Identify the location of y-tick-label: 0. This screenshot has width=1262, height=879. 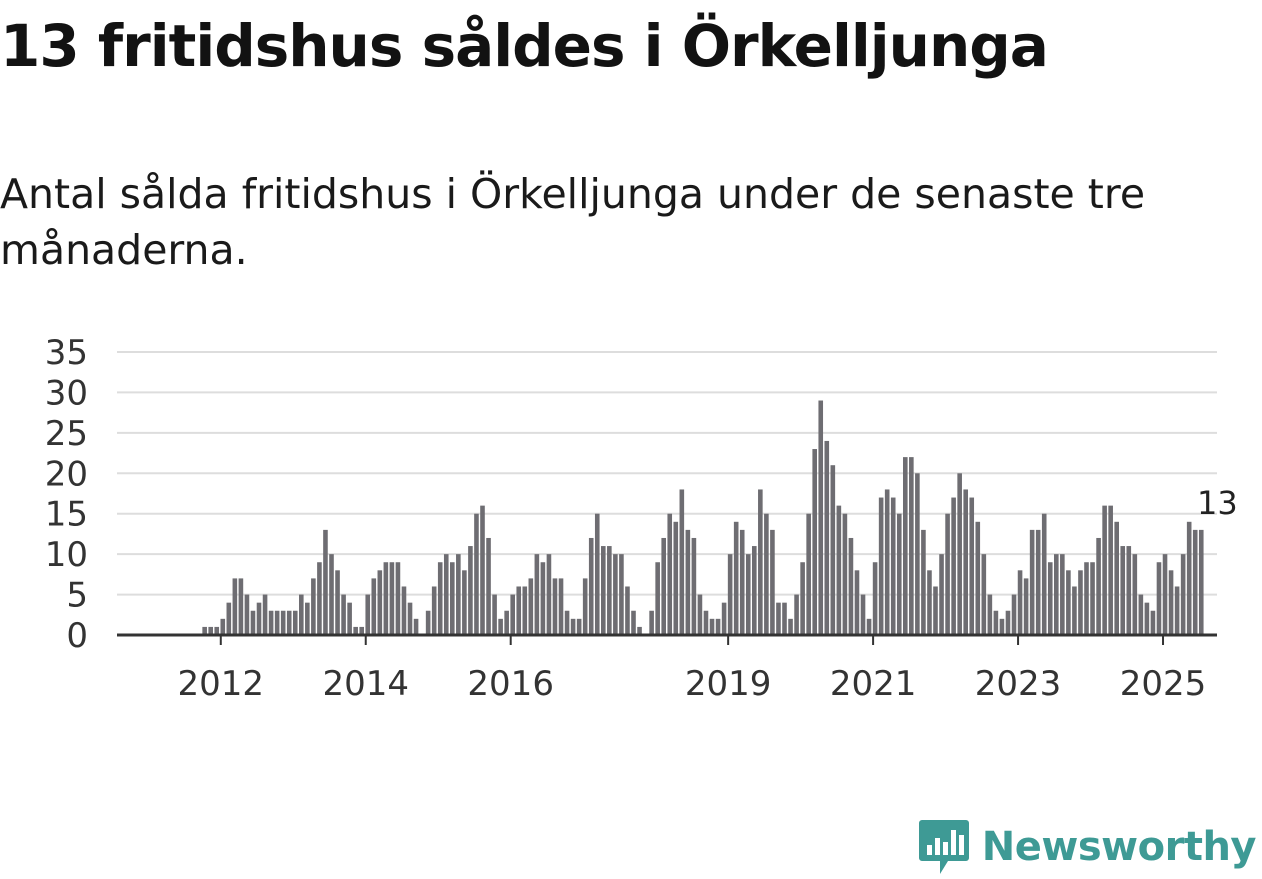
(77, 636).